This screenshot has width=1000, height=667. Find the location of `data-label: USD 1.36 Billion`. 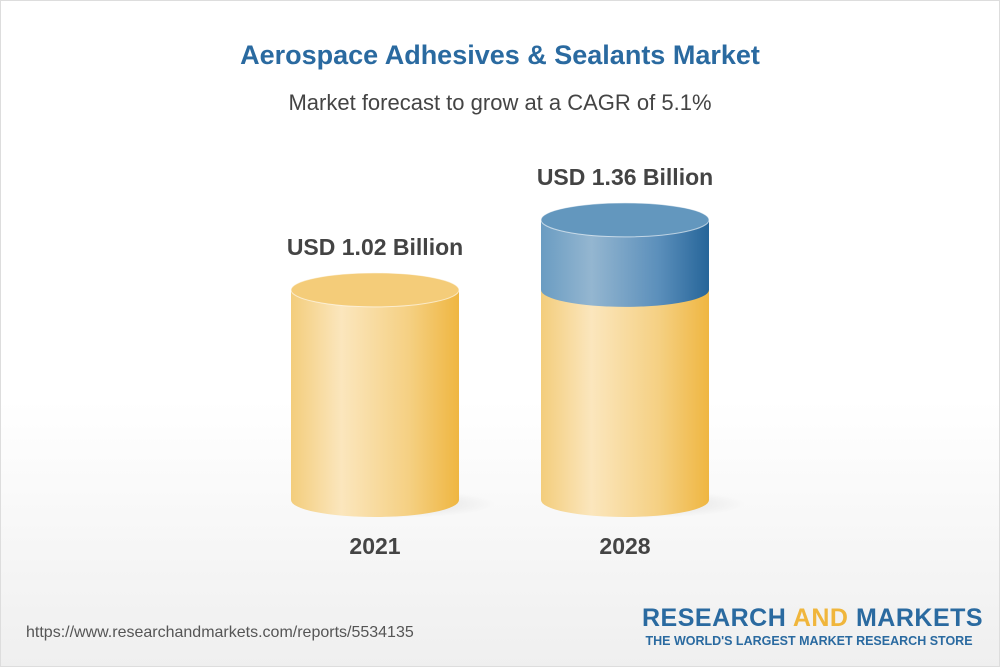

data-label: USD 1.36 Billion is located at coordinates (625, 177).